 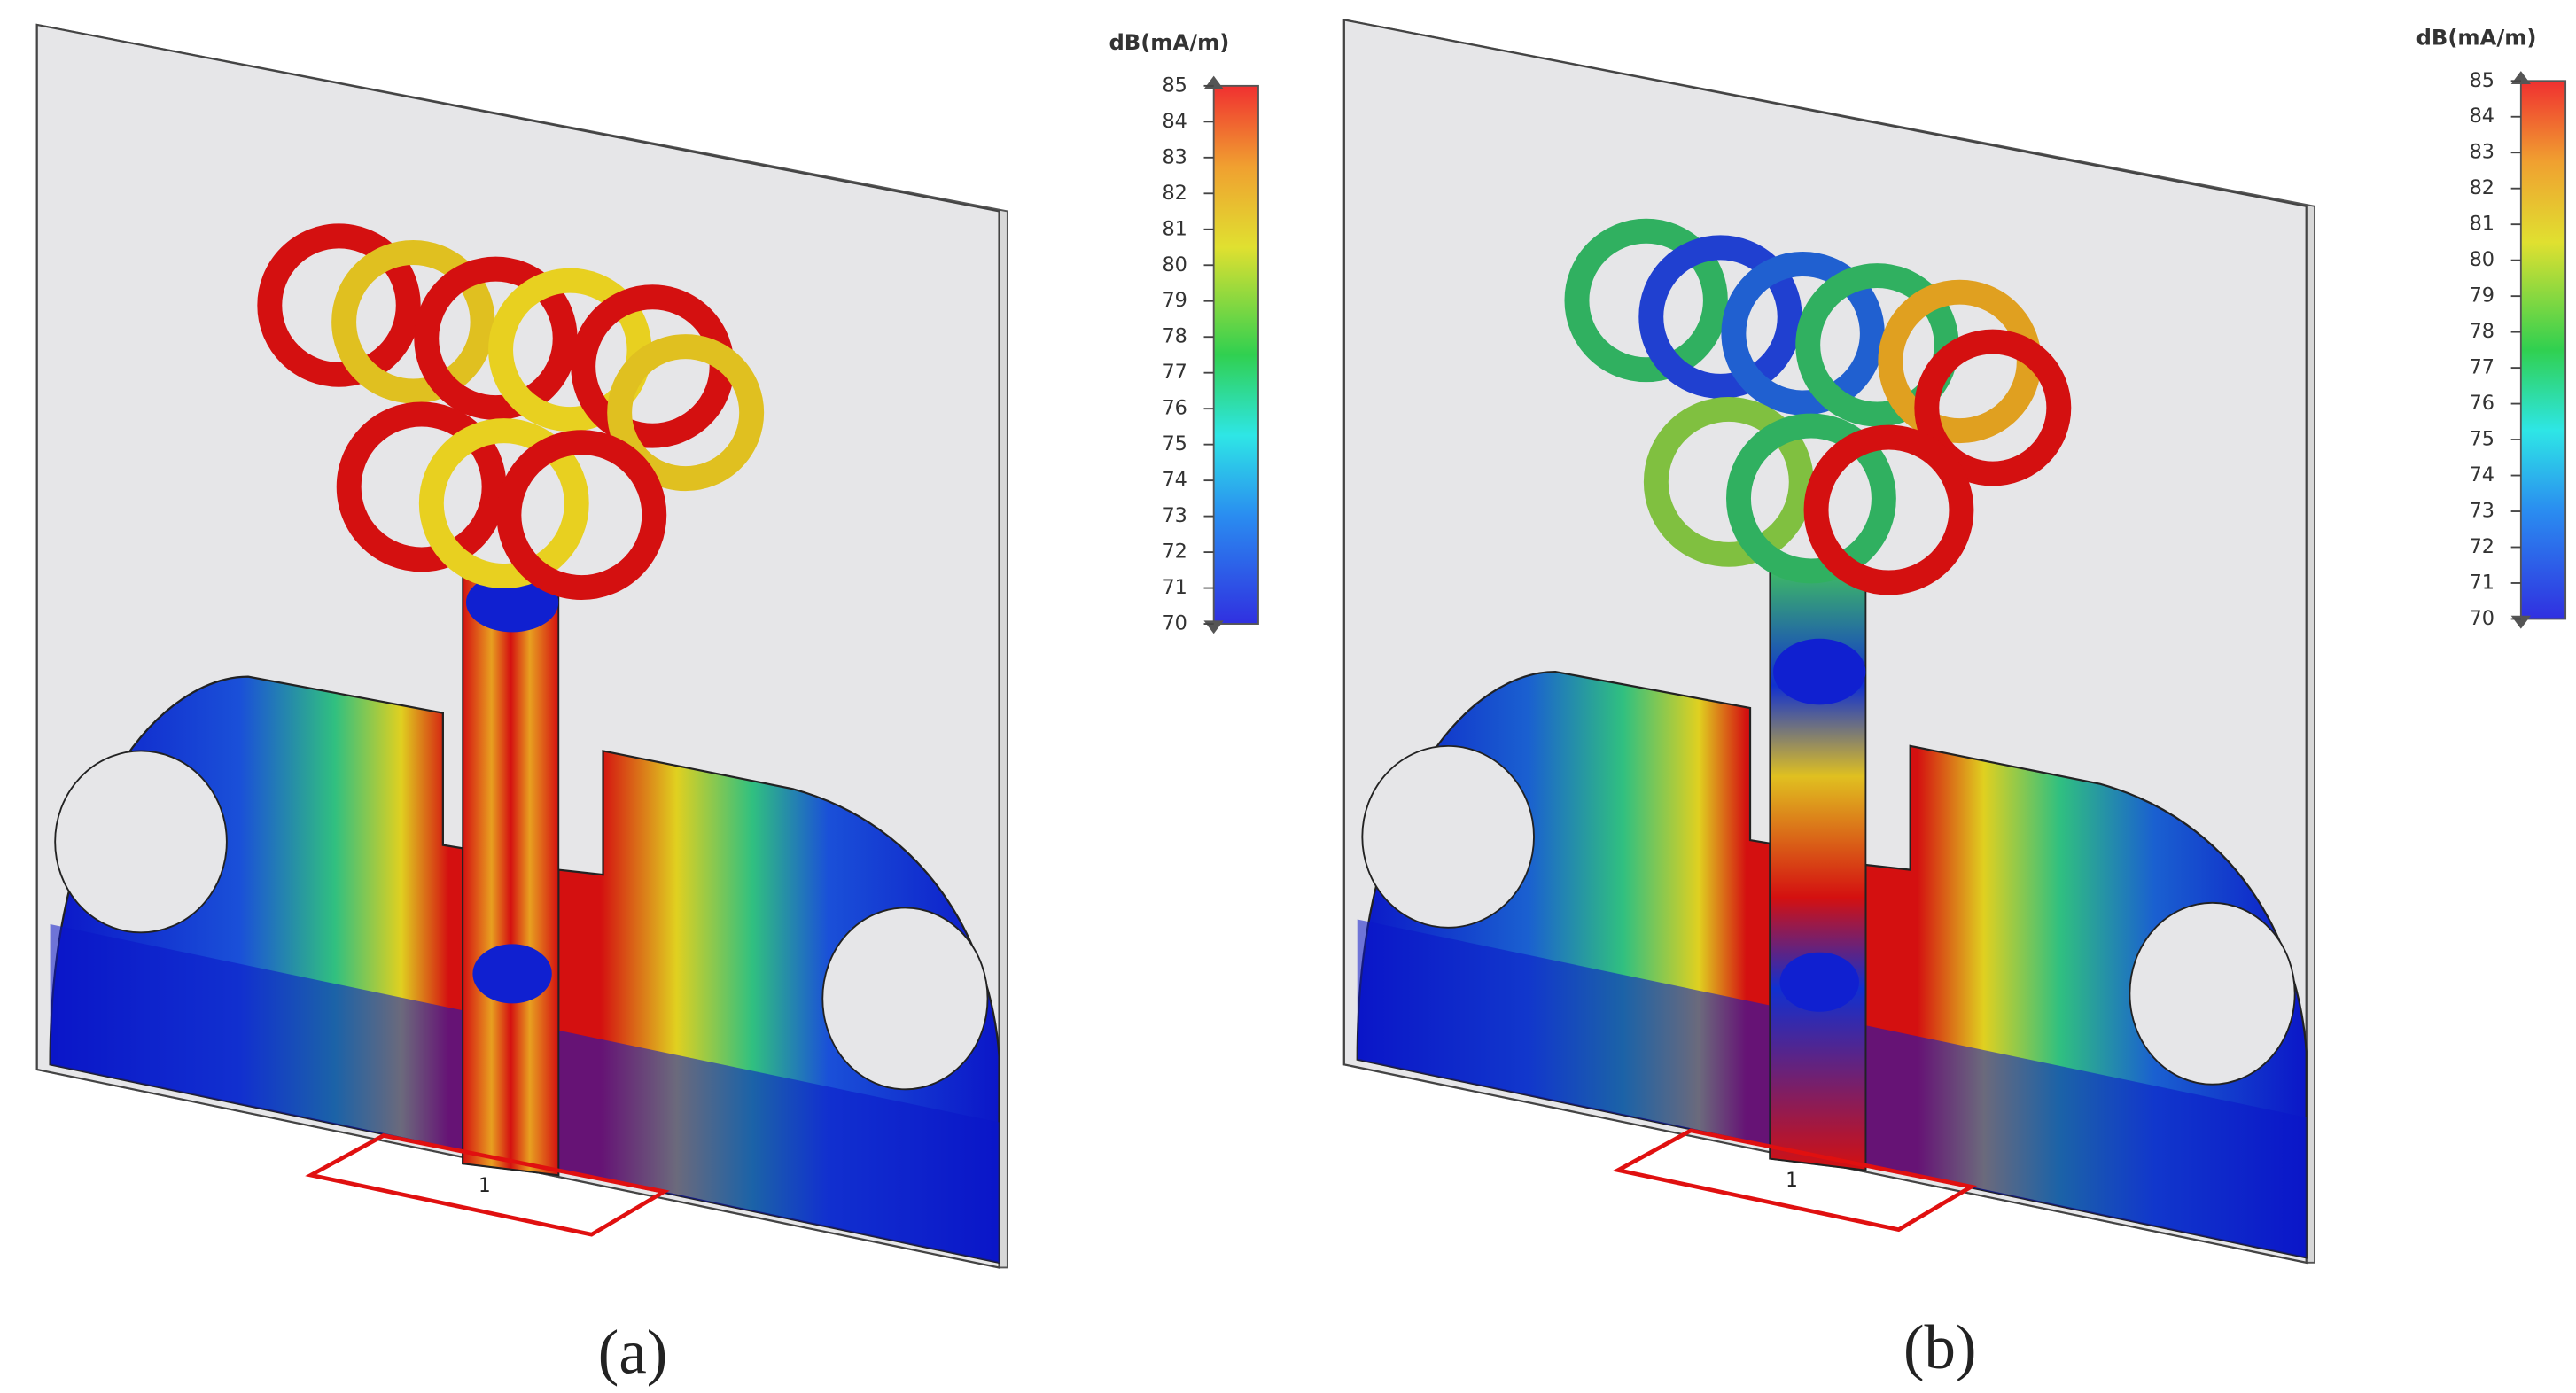 I want to click on caption: (a), so click(x=633, y=1353).